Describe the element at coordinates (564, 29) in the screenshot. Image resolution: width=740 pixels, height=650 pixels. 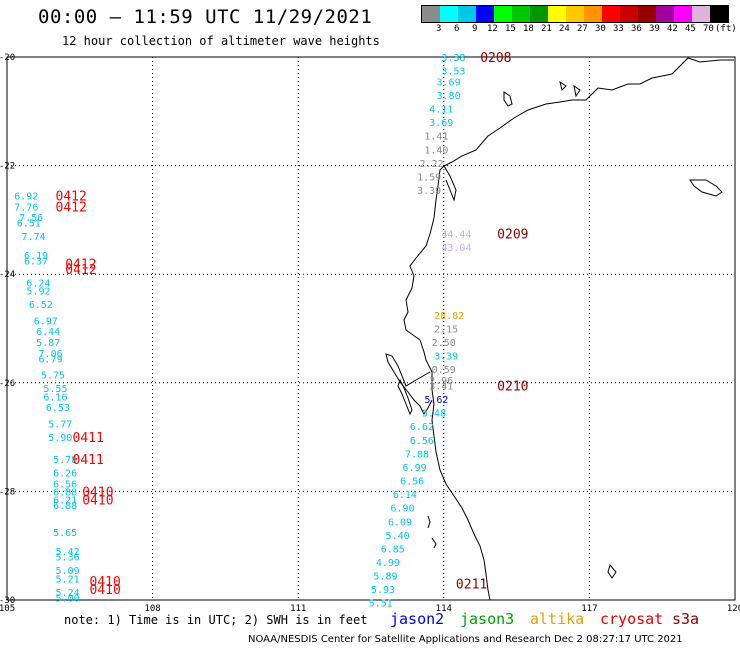
I see `scale-label: 24` at that location.